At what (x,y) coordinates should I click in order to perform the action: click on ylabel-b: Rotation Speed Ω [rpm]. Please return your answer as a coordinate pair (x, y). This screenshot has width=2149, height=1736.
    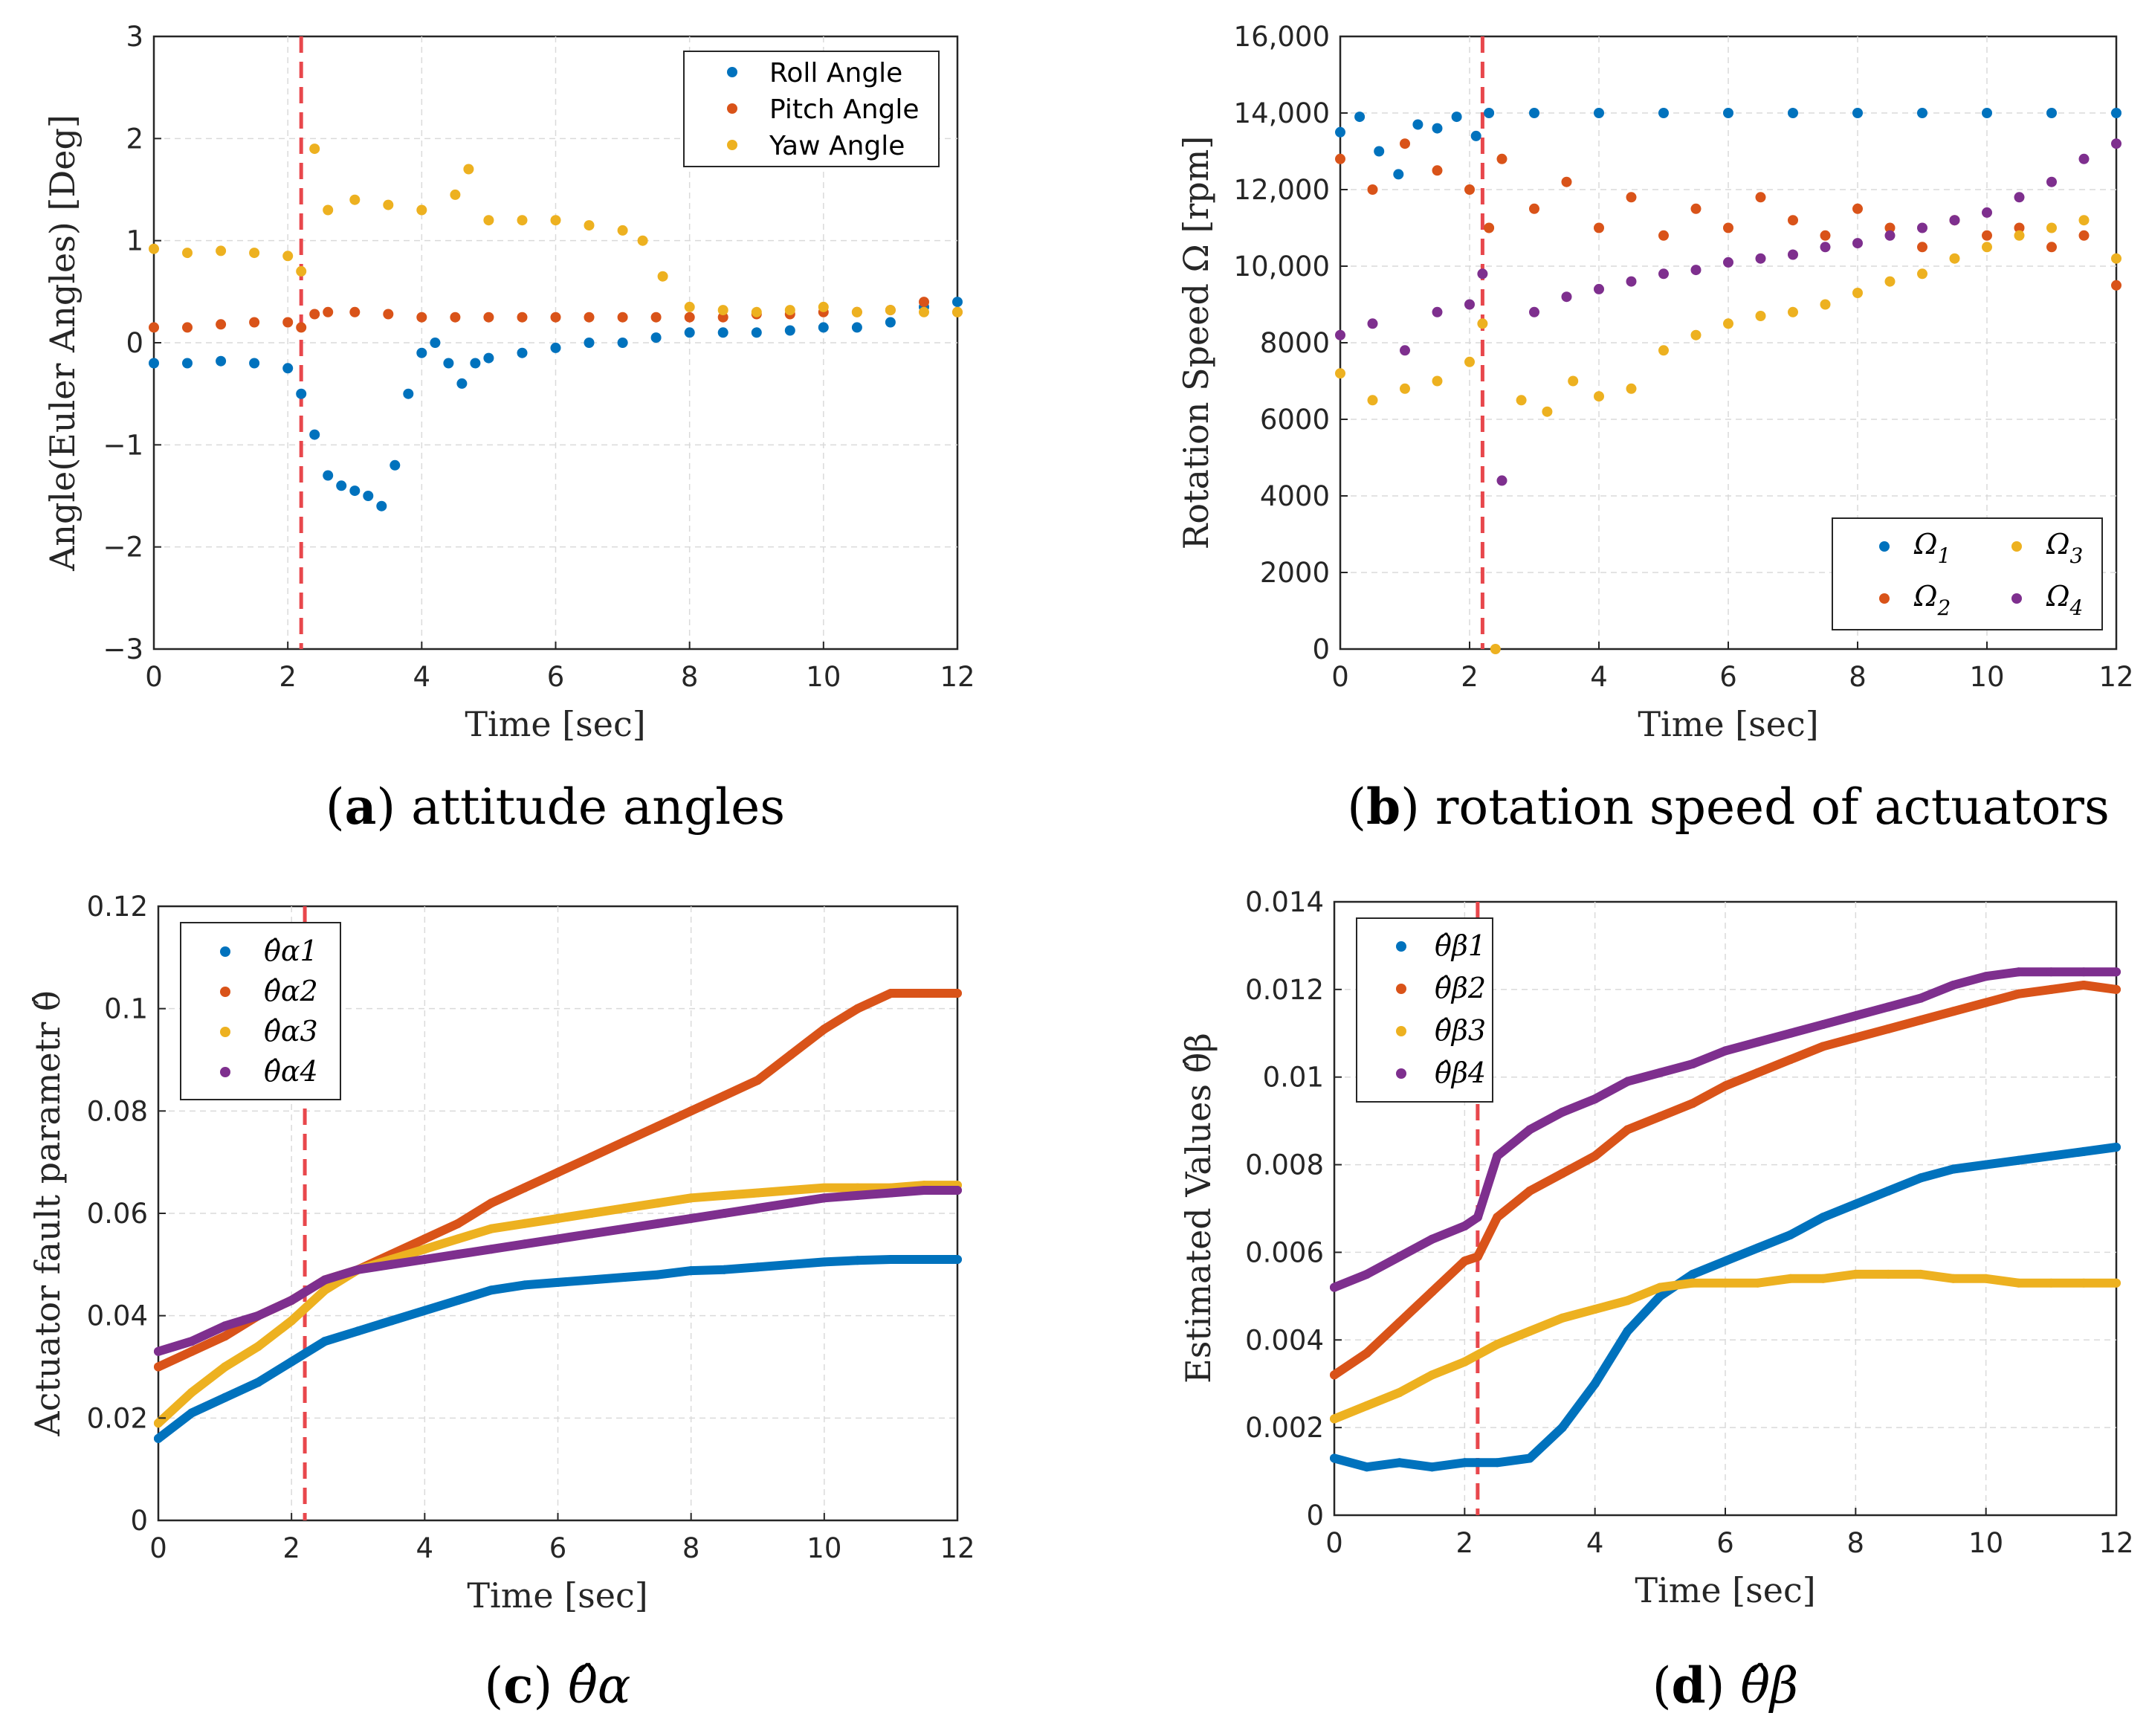
    Looking at the image, I should click on (1196, 343).